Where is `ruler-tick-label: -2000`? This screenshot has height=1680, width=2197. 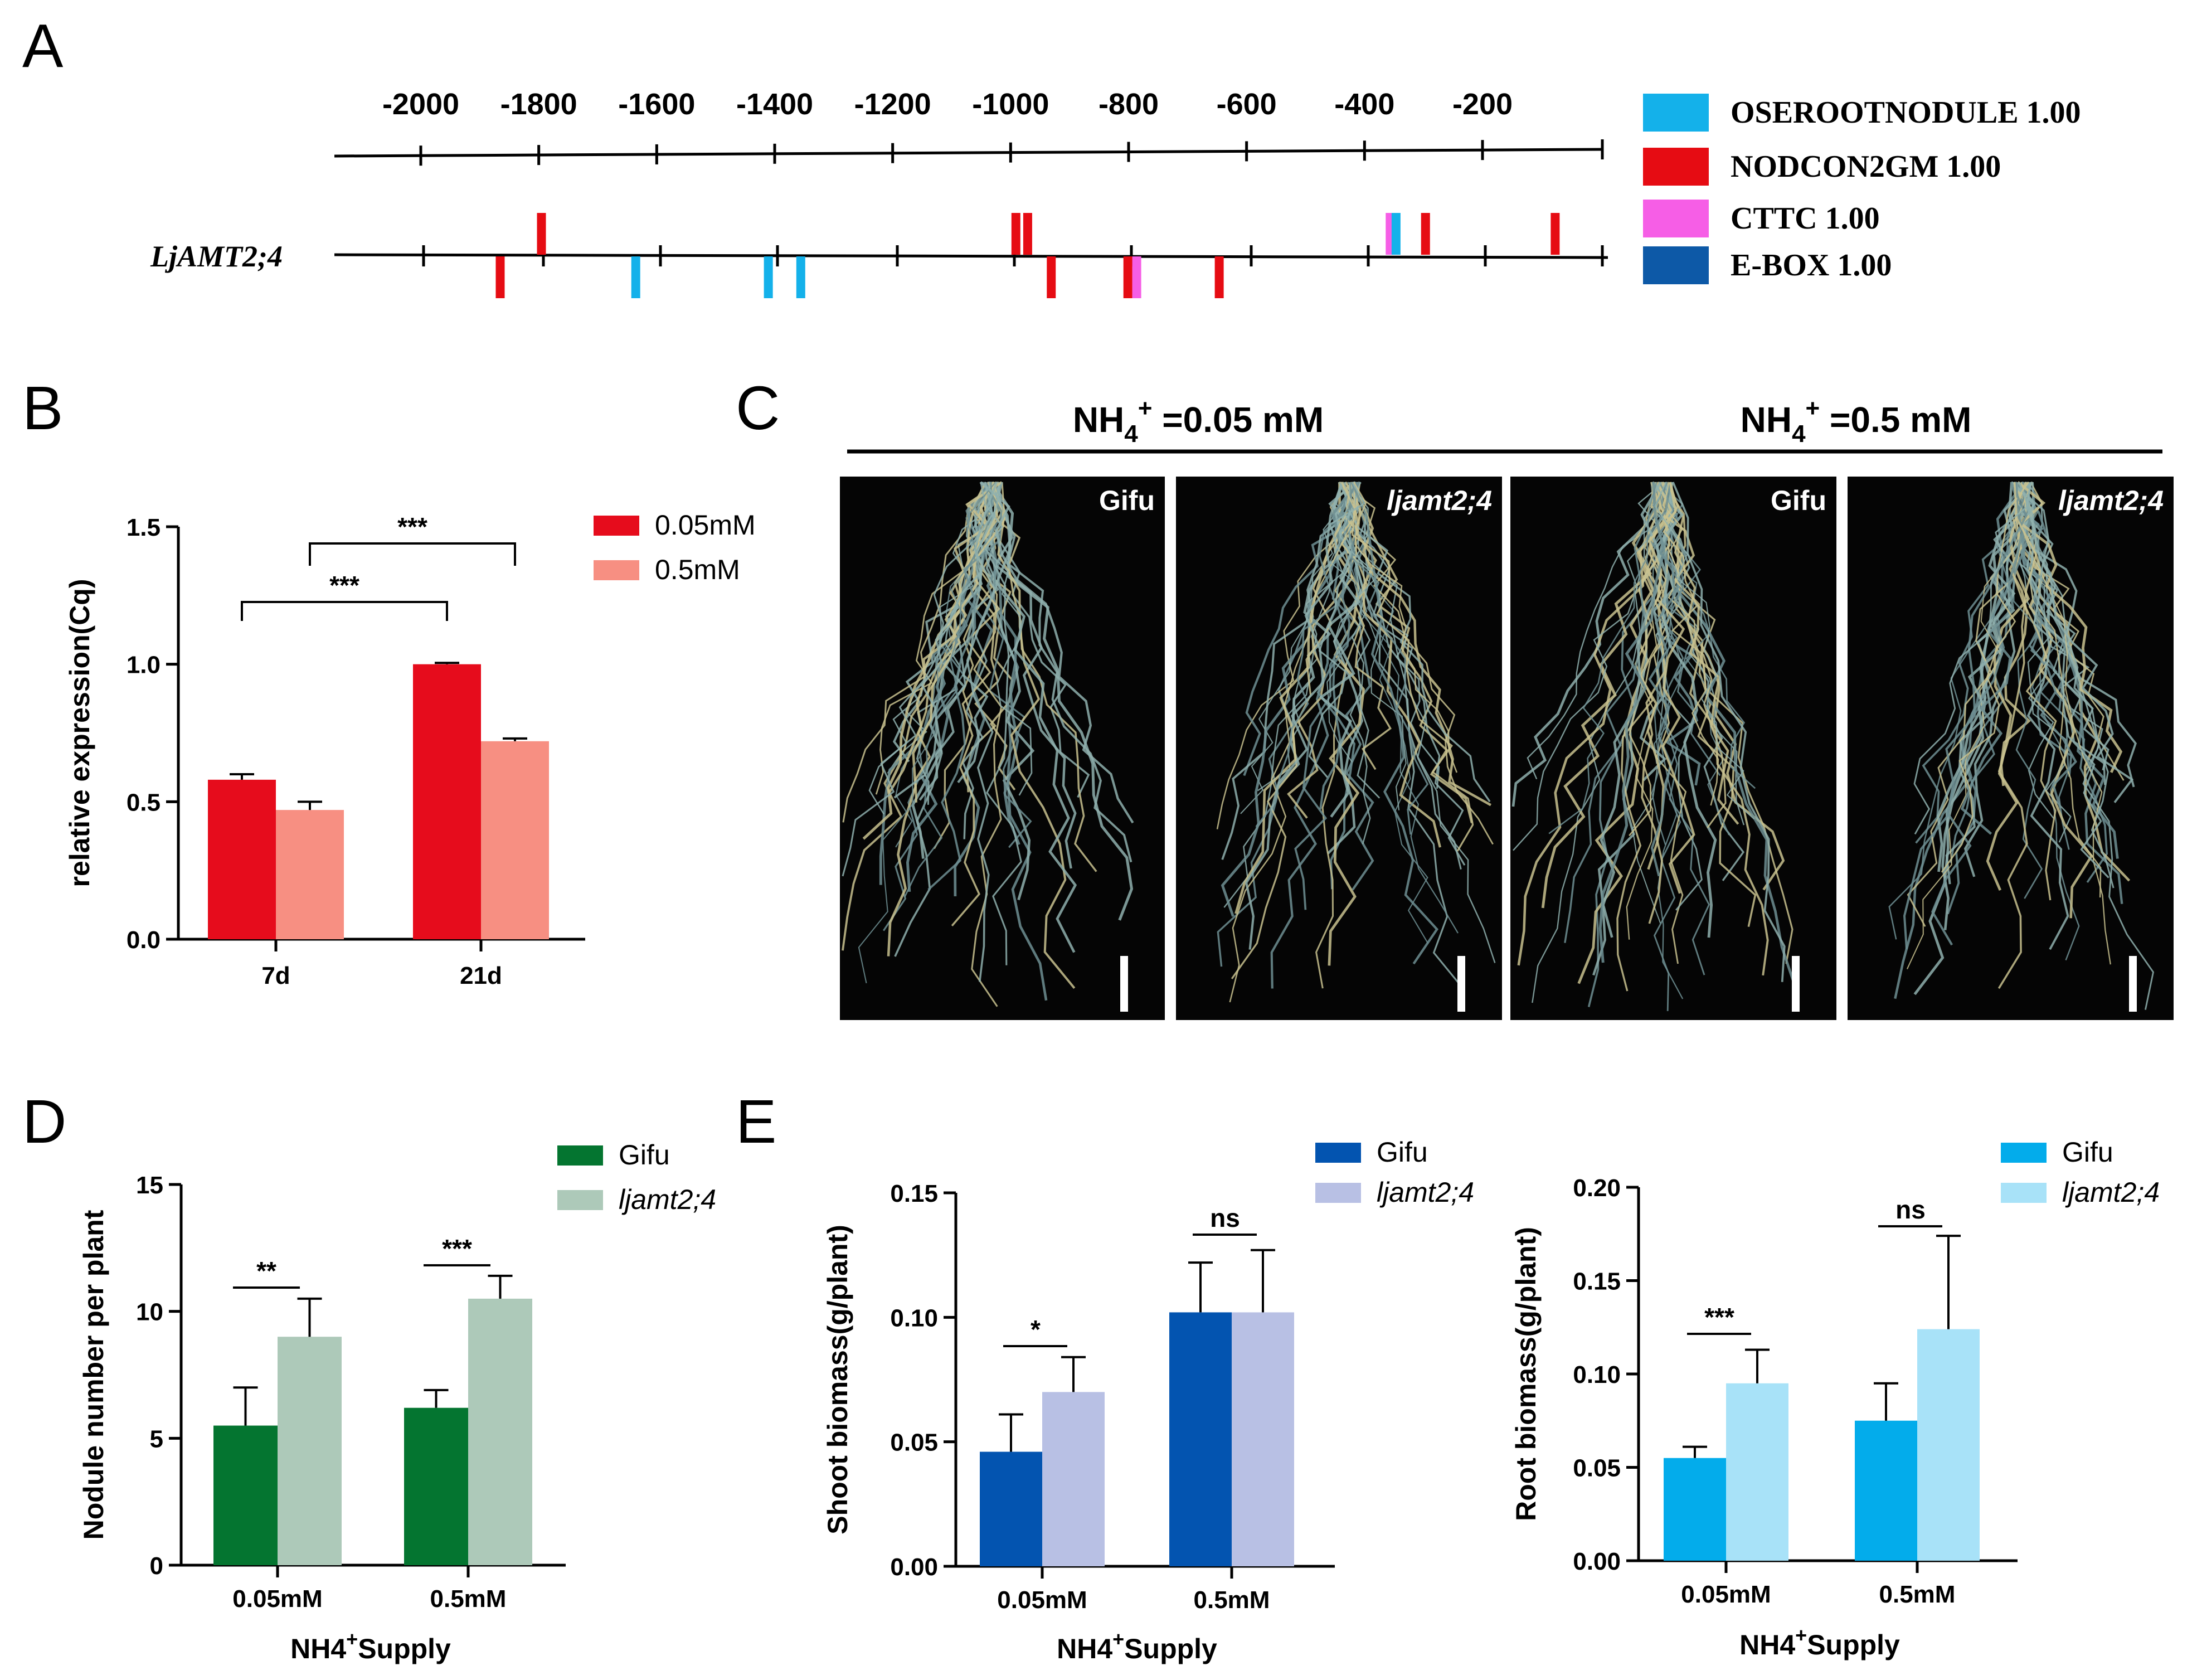 ruler-tick-label: -2000 is located at coordinates (421, 104).